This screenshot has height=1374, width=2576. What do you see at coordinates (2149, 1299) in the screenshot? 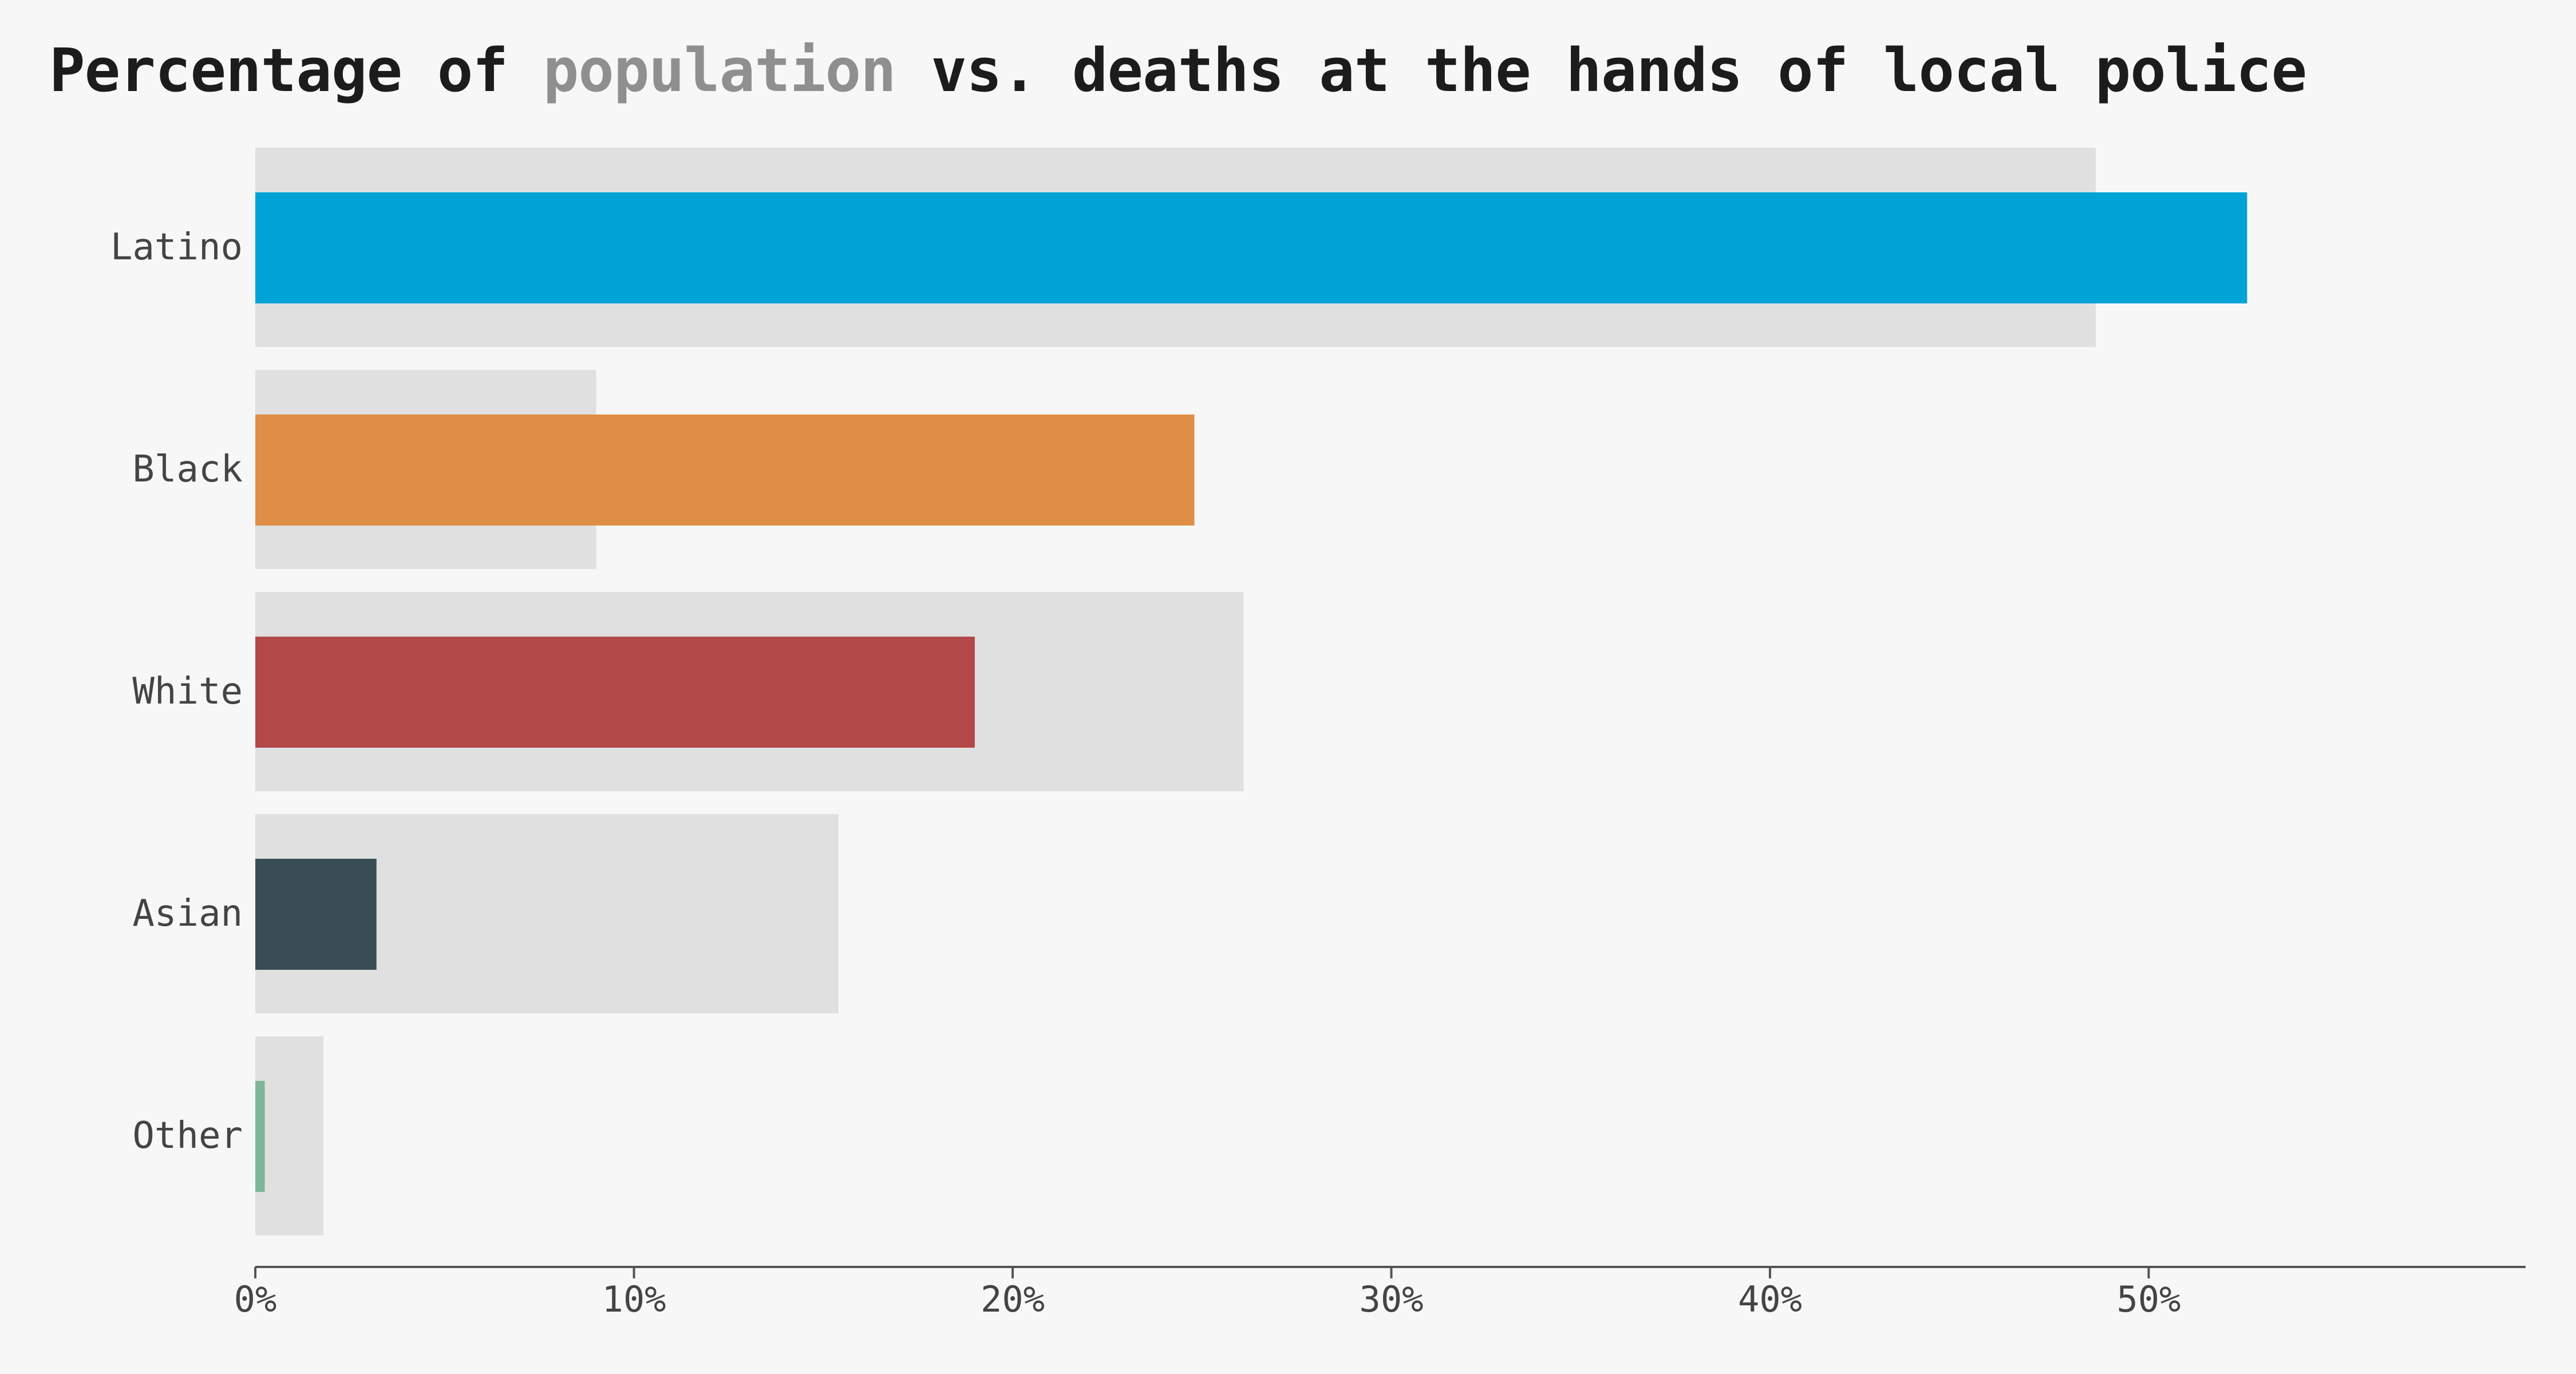
I see `x-tick-label: 50%` at bounding box center [2149, 1299].